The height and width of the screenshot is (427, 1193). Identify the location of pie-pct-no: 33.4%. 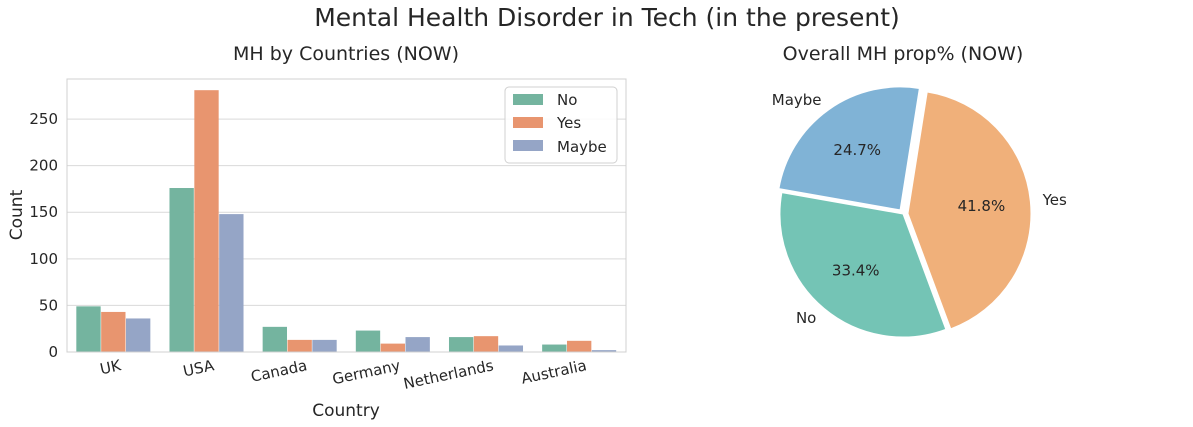
(856, 271).